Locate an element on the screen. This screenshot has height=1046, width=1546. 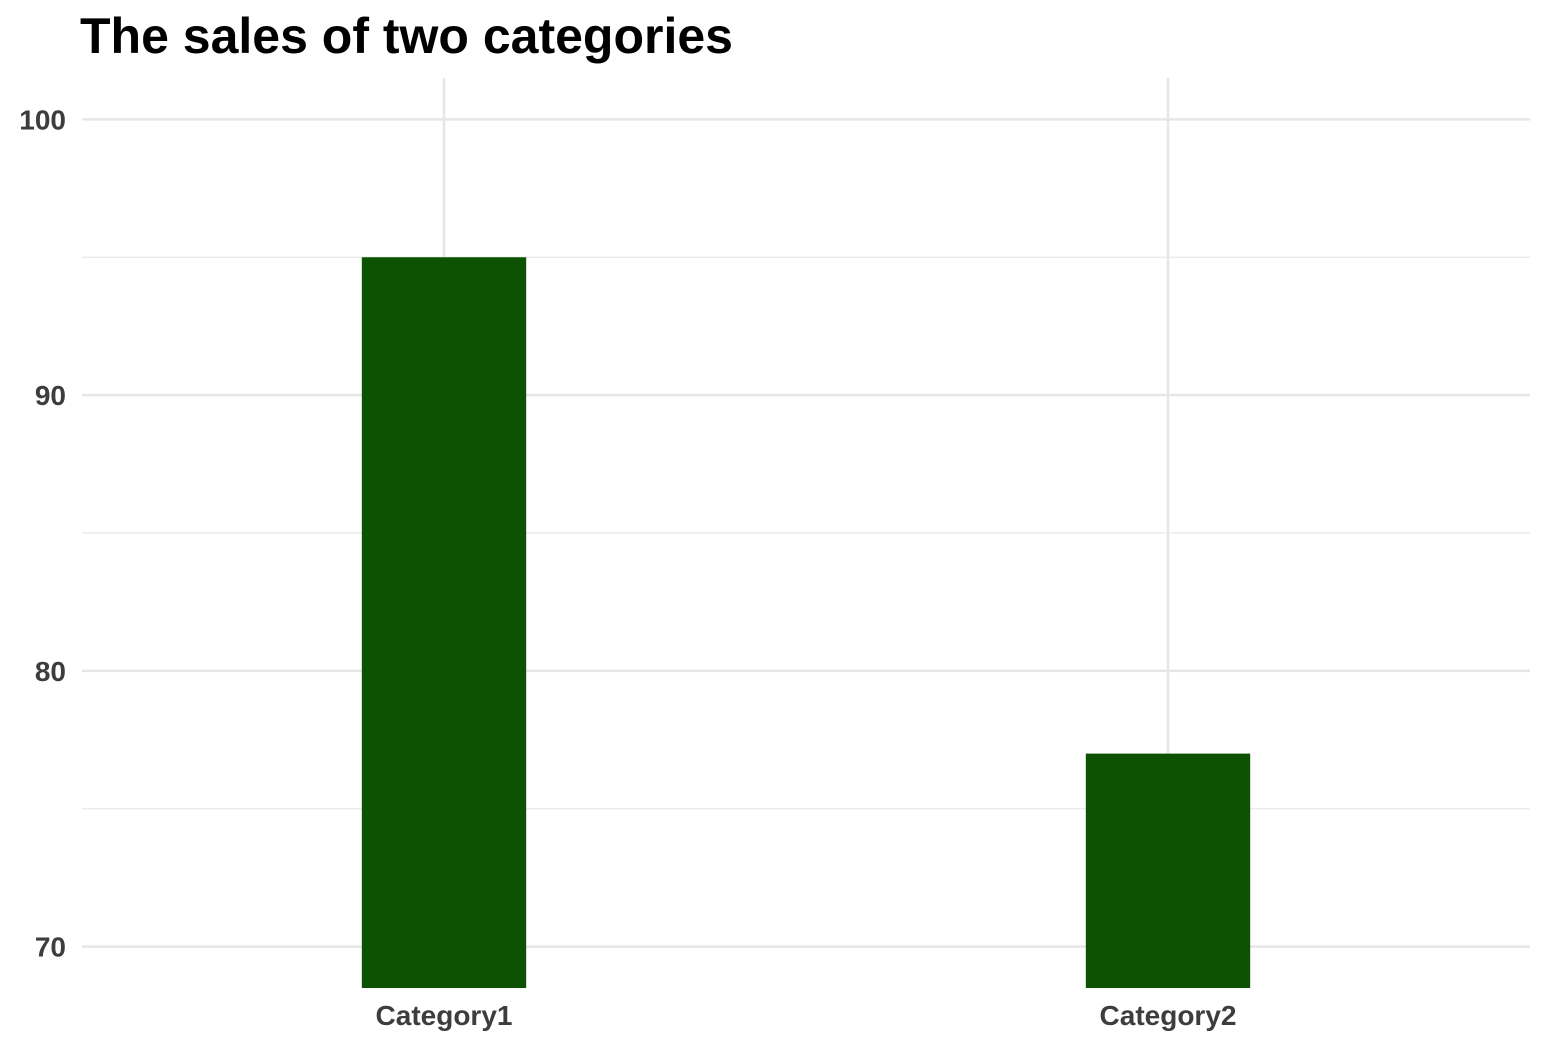
bar-category1 is located at coordinates (444, 622).